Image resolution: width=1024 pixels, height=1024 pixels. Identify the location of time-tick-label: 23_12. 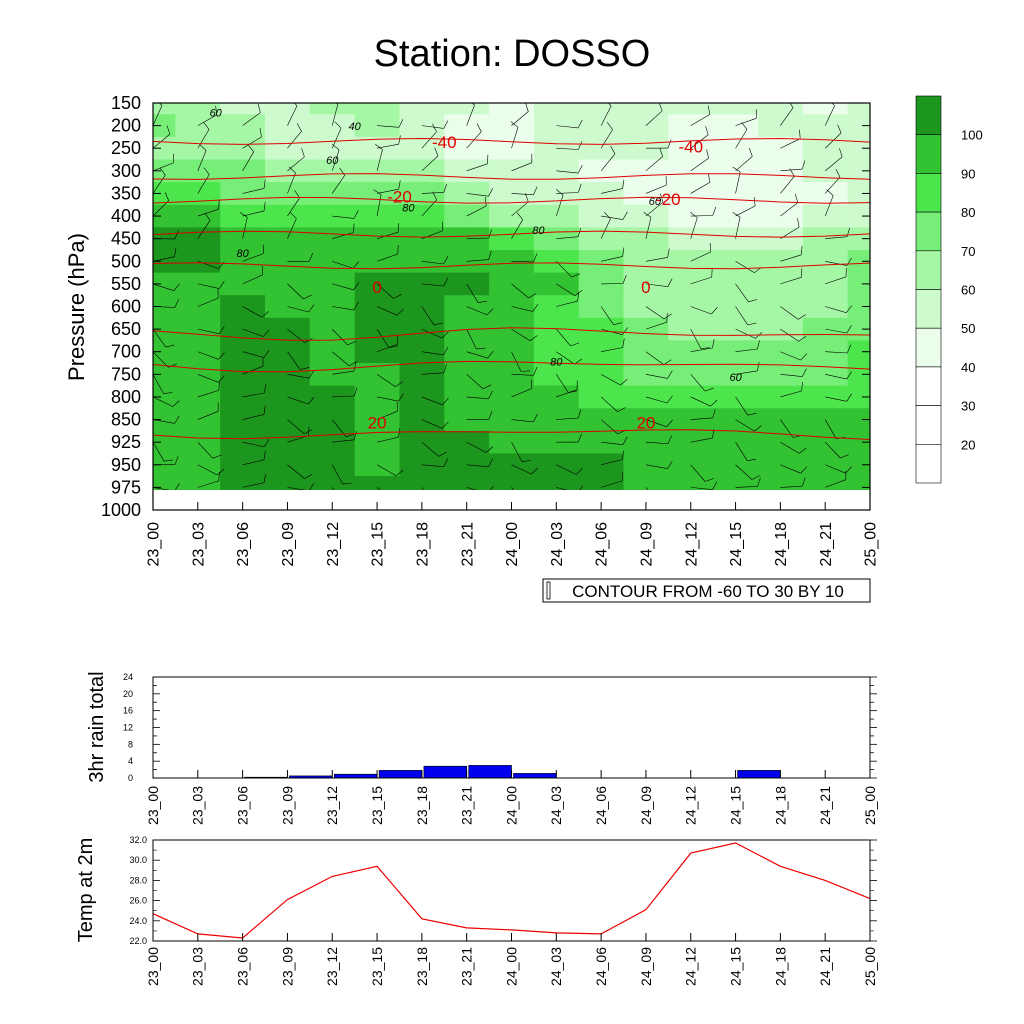
(333, 544).